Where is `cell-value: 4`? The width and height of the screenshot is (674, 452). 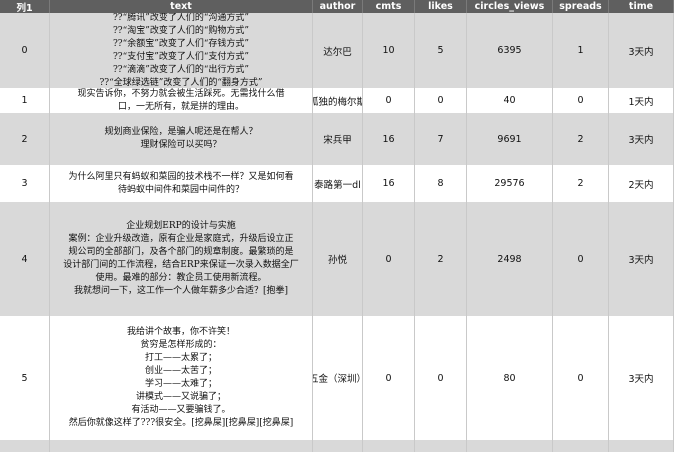
cell-value: 4 is located at coordinates (24, 259).